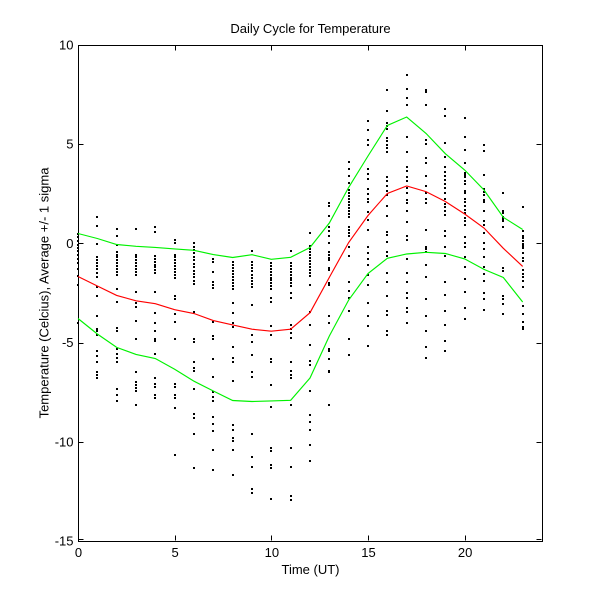 The height and width of the screenshot is (615, 600). What do you see at coordinates (465, 552) in the screenshot?
I see `svg-text: 20` at bounding box center [465, 552].